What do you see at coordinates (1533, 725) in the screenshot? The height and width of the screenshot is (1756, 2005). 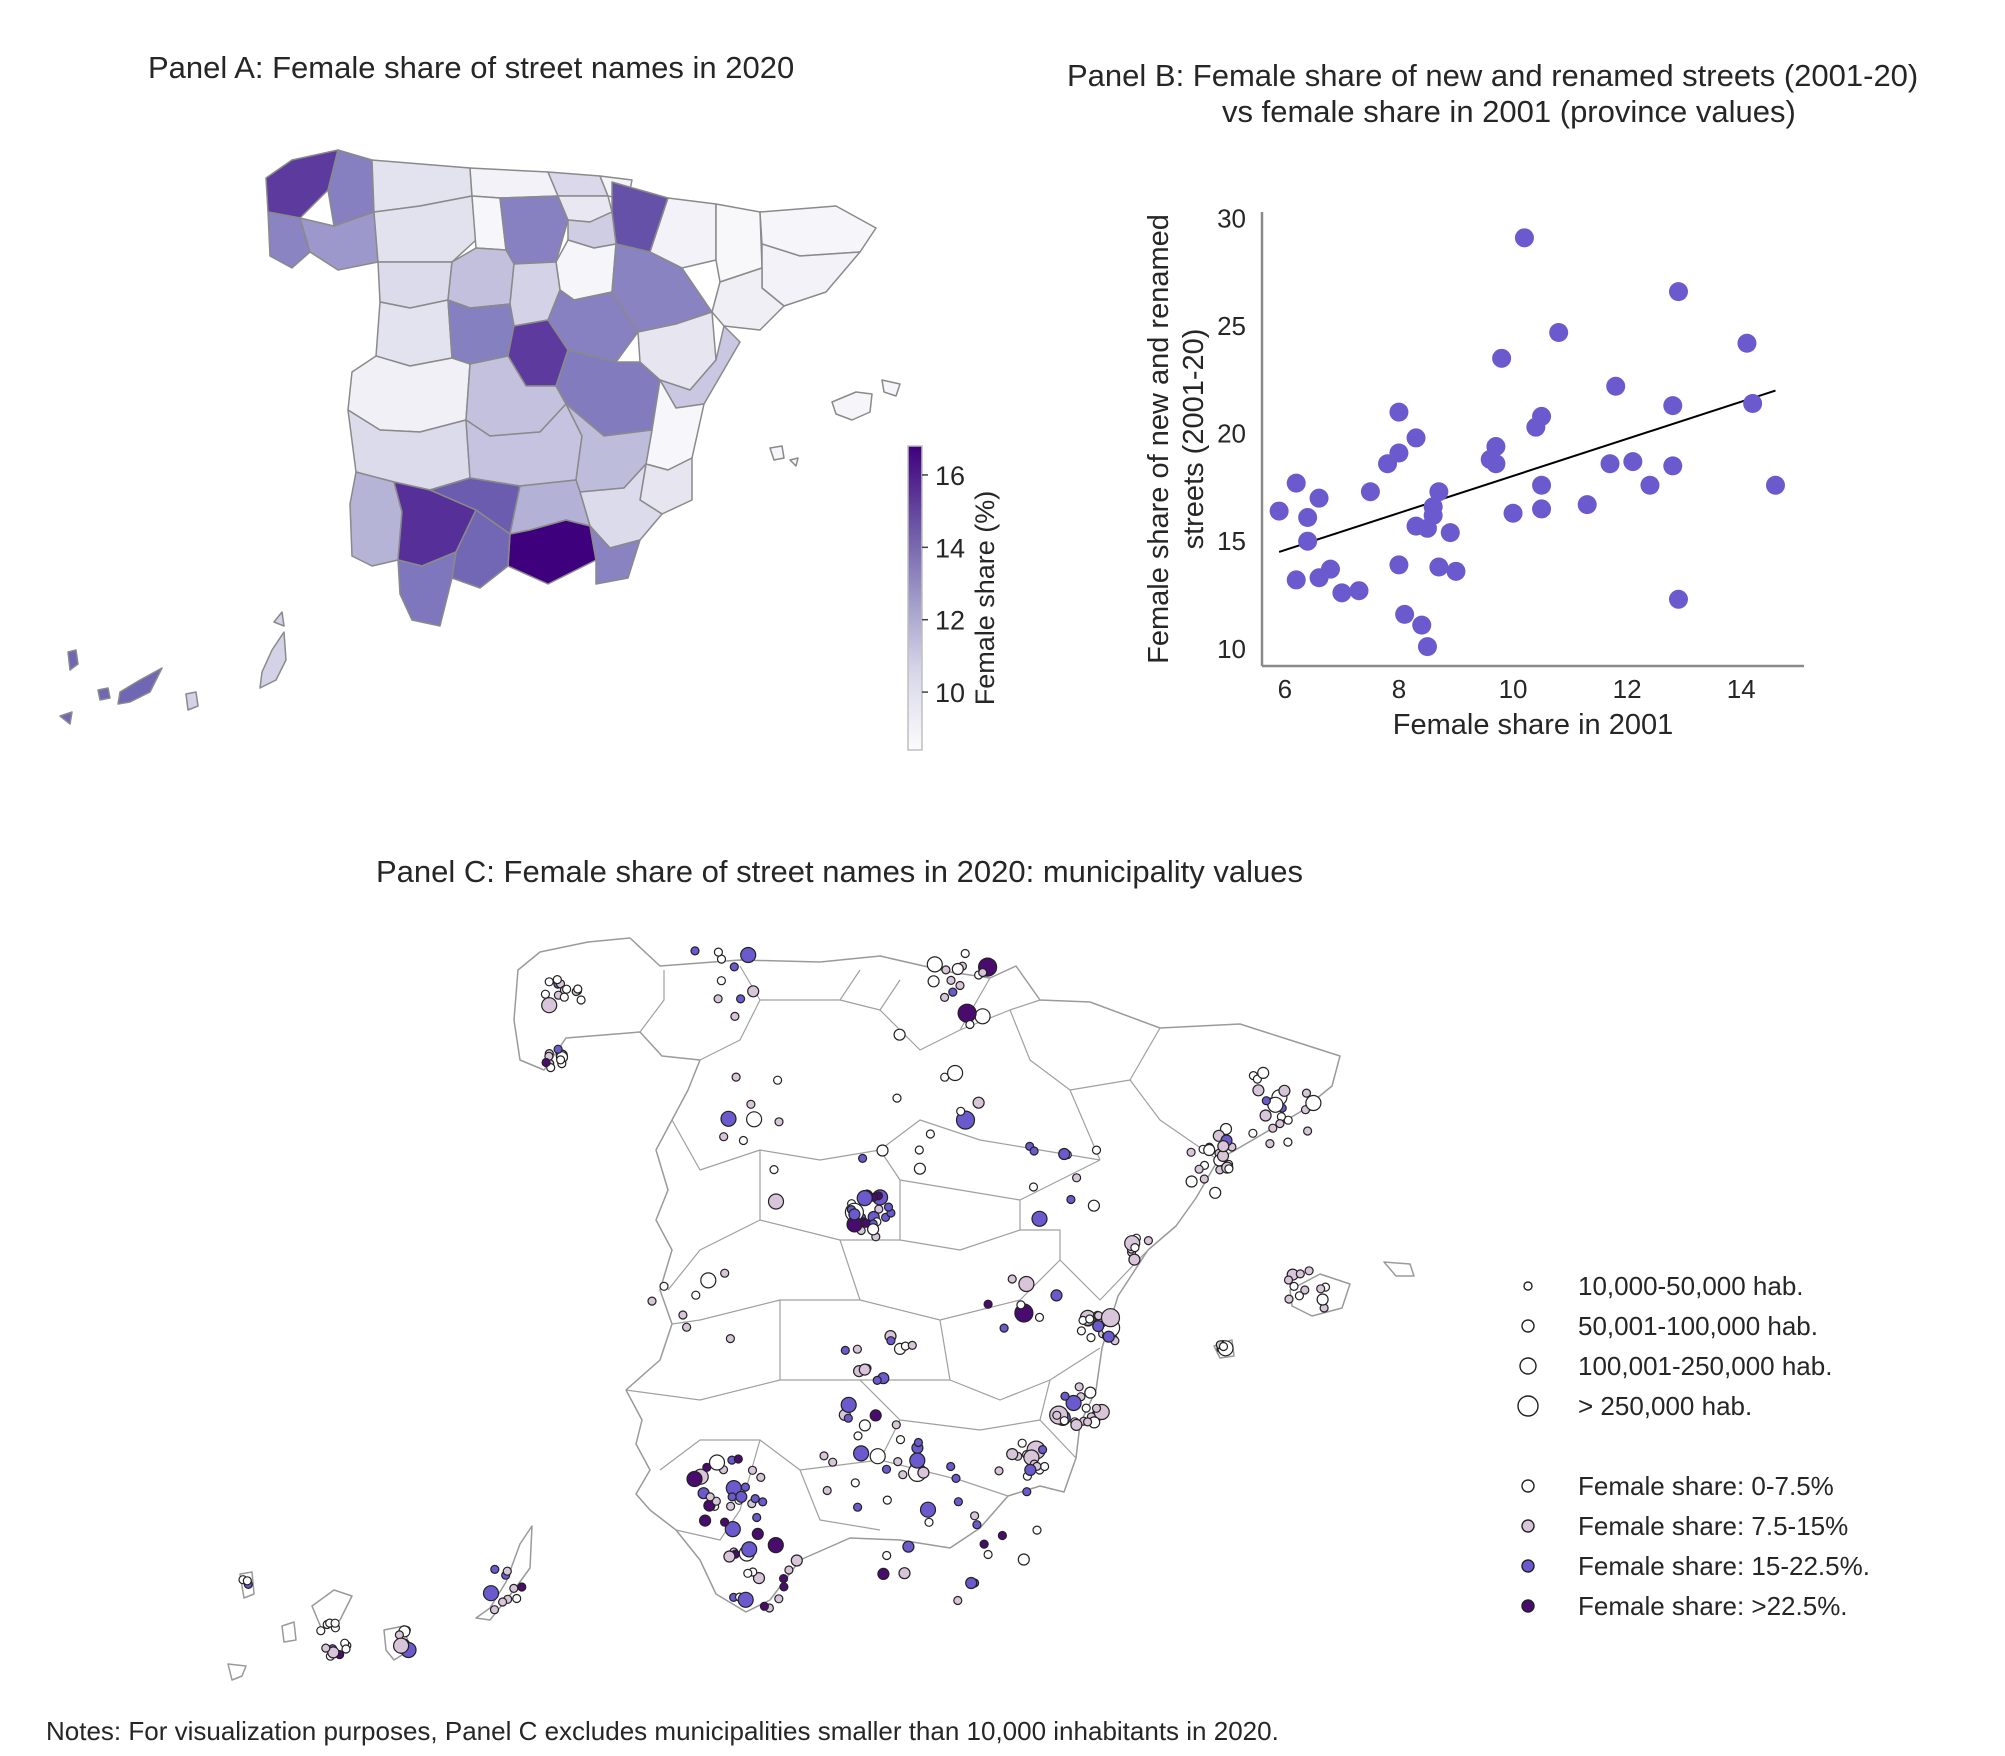 I see `x-axis-label: Female share in 2001` at bounding box center [1533, 725].